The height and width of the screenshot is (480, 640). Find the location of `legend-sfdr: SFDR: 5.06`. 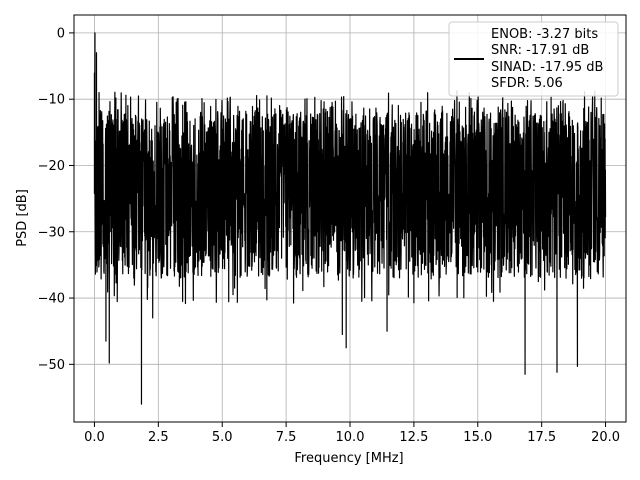

legend-sfdr: SFDR: 5.06 is located at coordinates (527, 83).